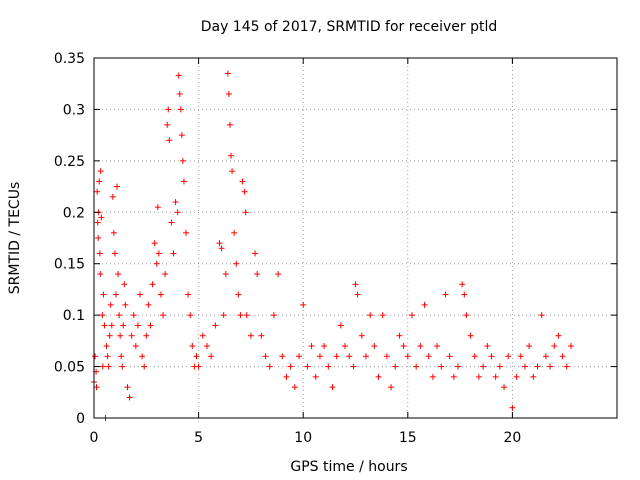 Image resolution: width=640 pixels, height=480 pixels. What do you see at coordinates (303, 438) in the screenshot?
I see `x-tick-label: 10` at bounding box center [303, 438].